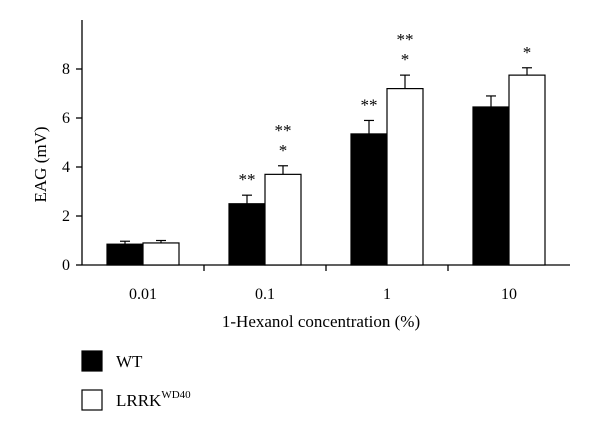  I want to click on legend-label: LRRKWD40, so click(153, 399).